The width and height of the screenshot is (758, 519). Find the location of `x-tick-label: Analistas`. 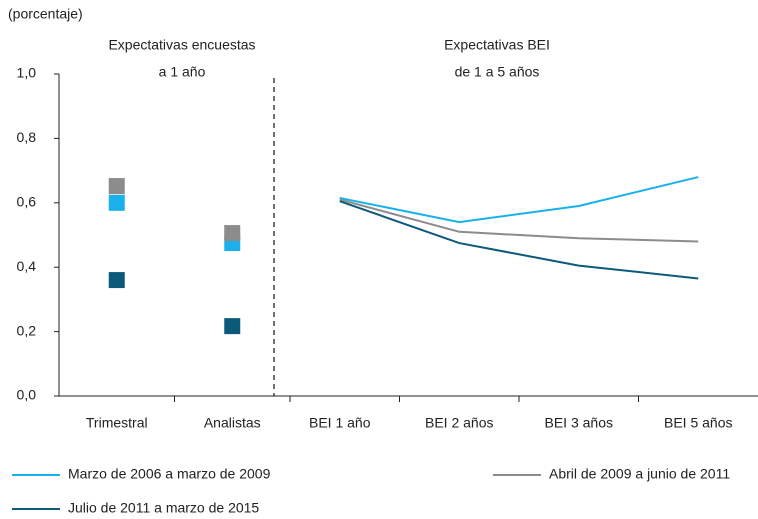

x-tick-label: Analistas is located at coordinates (232, 423).